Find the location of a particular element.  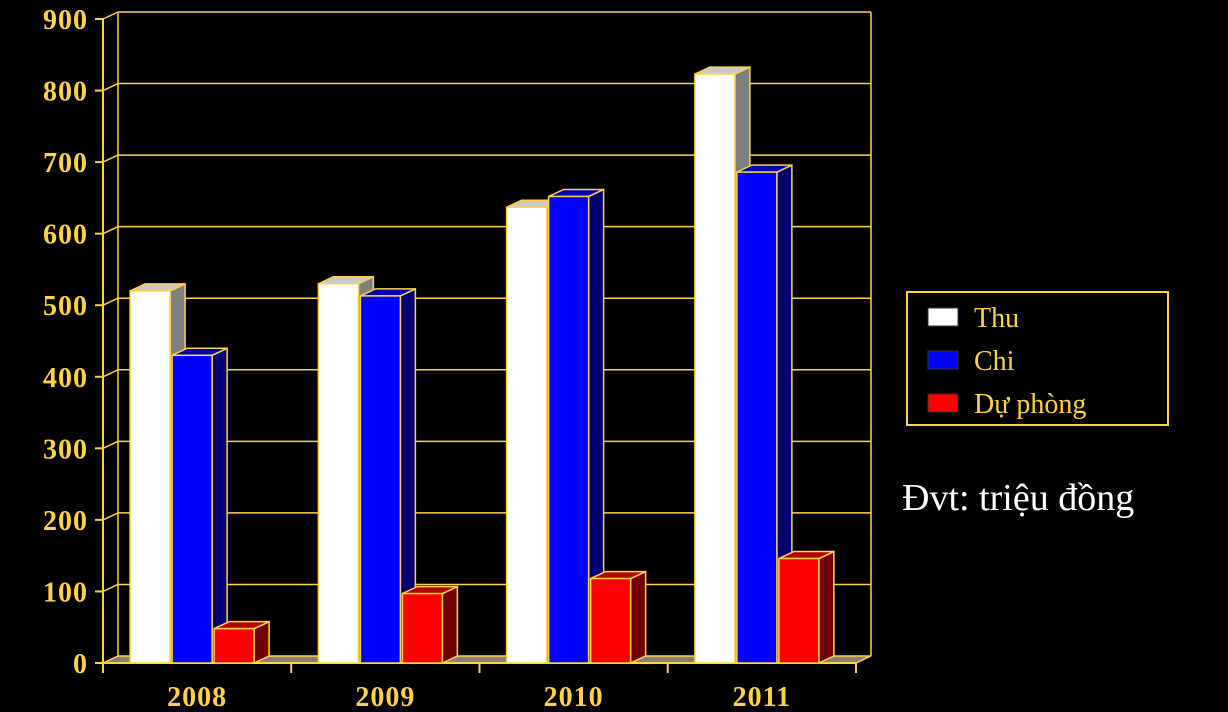

bar-chi-2010 is located at coordinates (576, 426).